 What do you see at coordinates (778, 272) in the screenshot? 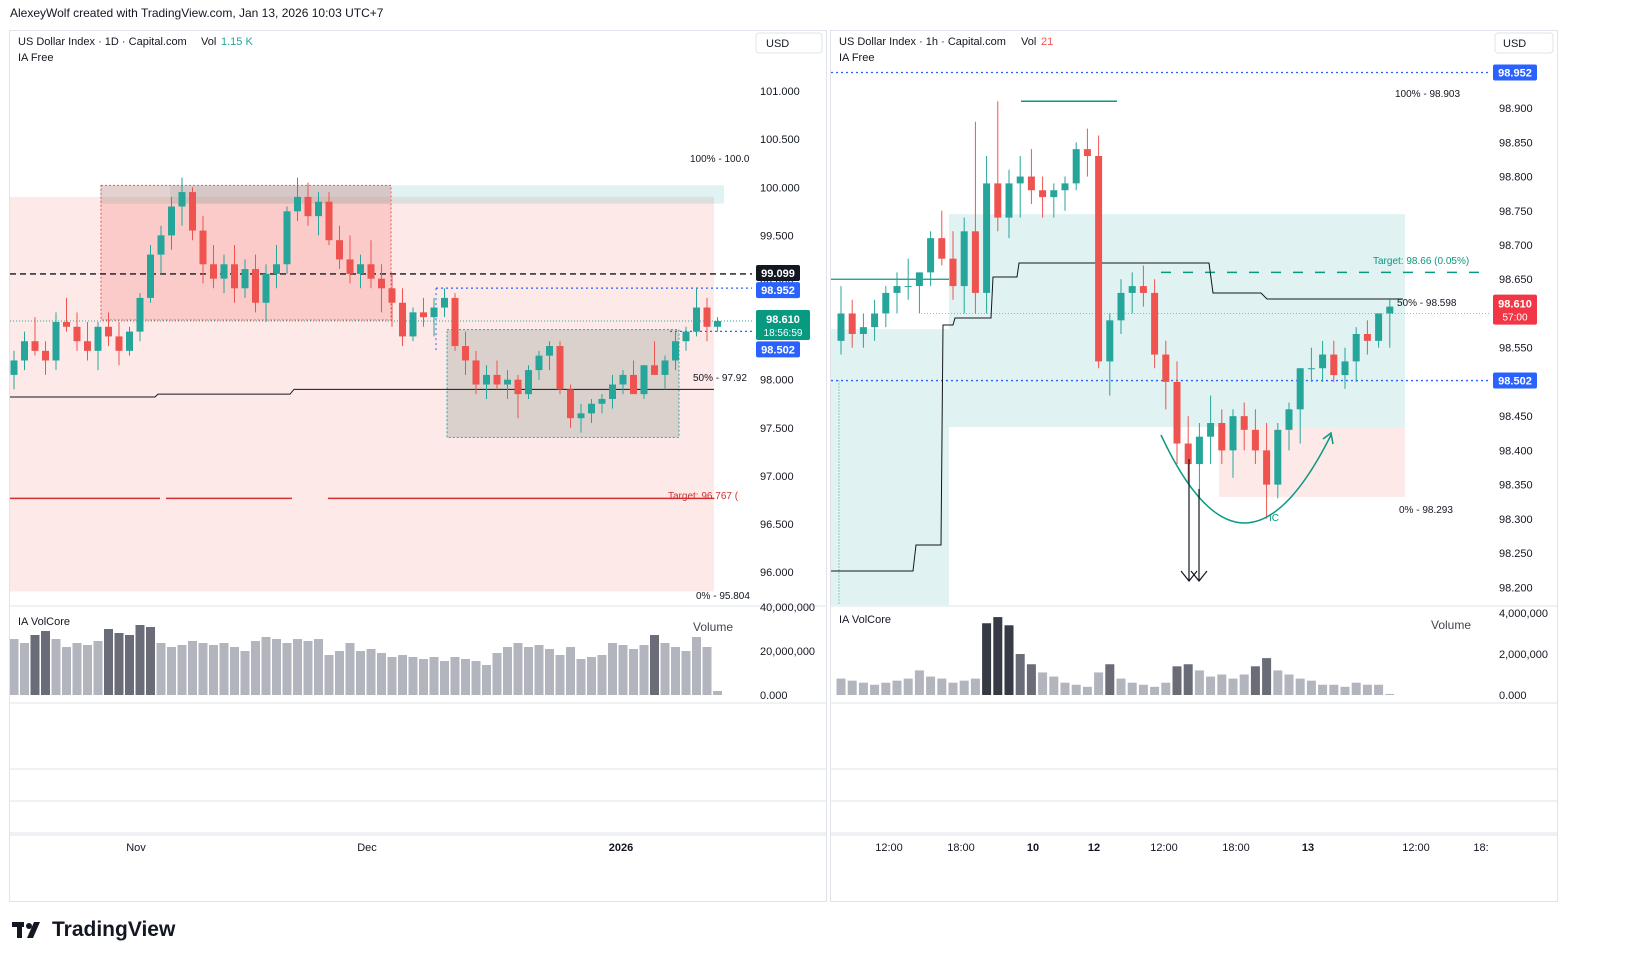
I see `left-tag-black-bg` at bounding box center [778, 272].